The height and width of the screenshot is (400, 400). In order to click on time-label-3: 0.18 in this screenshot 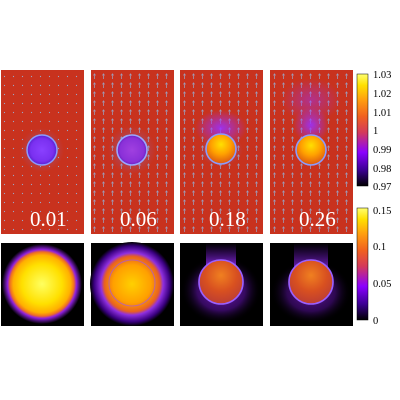, I will do `click(227, 219)`.